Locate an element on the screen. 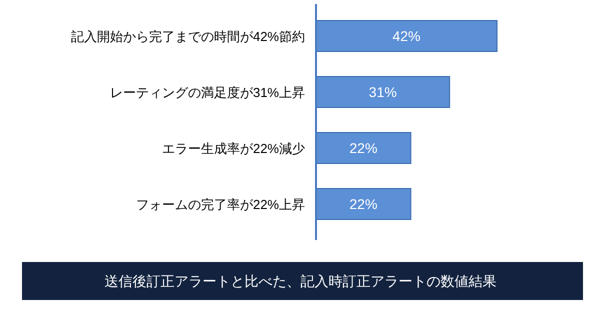 The height and width of the screenshot is (322, 601). data-label: 42% is located at coordinates (406, 36).